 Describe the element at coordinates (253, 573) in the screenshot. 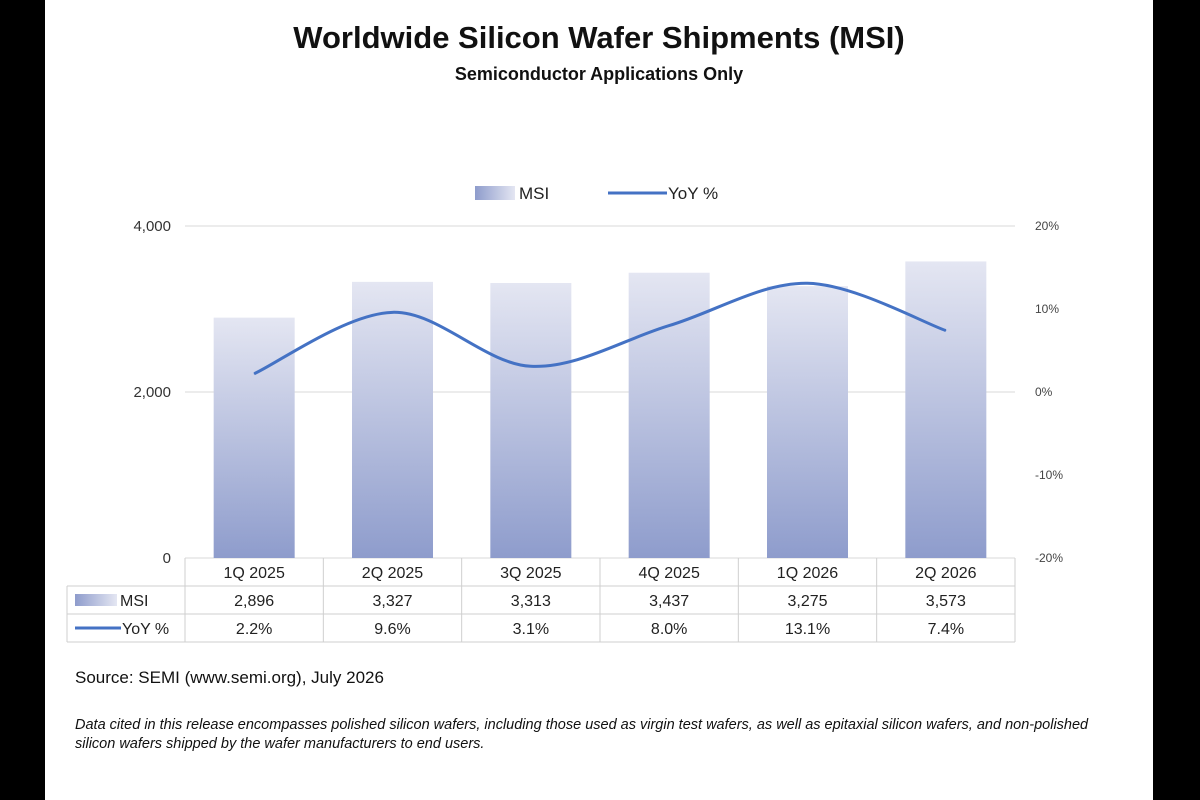

I see `x-tick-label: 1Q 2025` at that location.